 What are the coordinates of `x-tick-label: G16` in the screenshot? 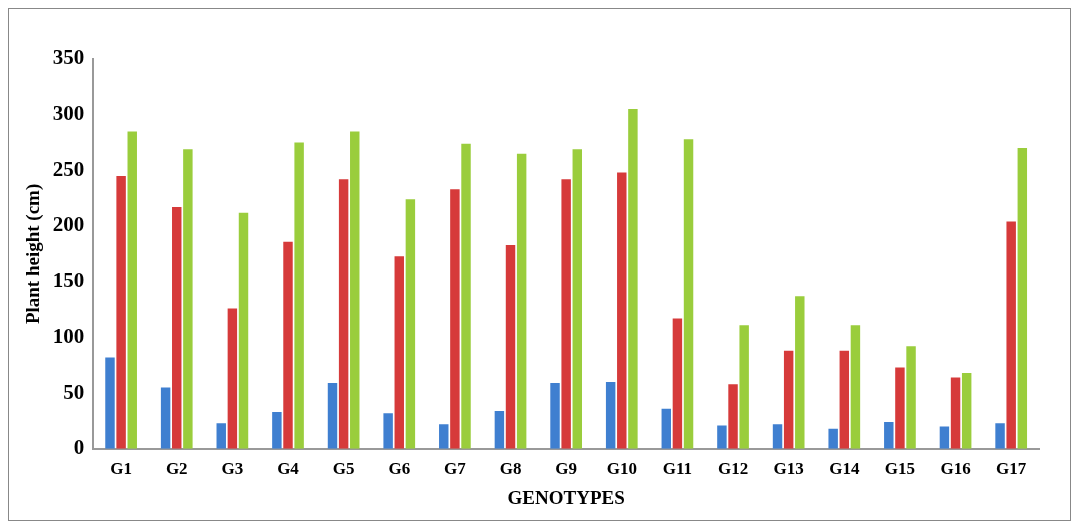 It's located at (955, 469).